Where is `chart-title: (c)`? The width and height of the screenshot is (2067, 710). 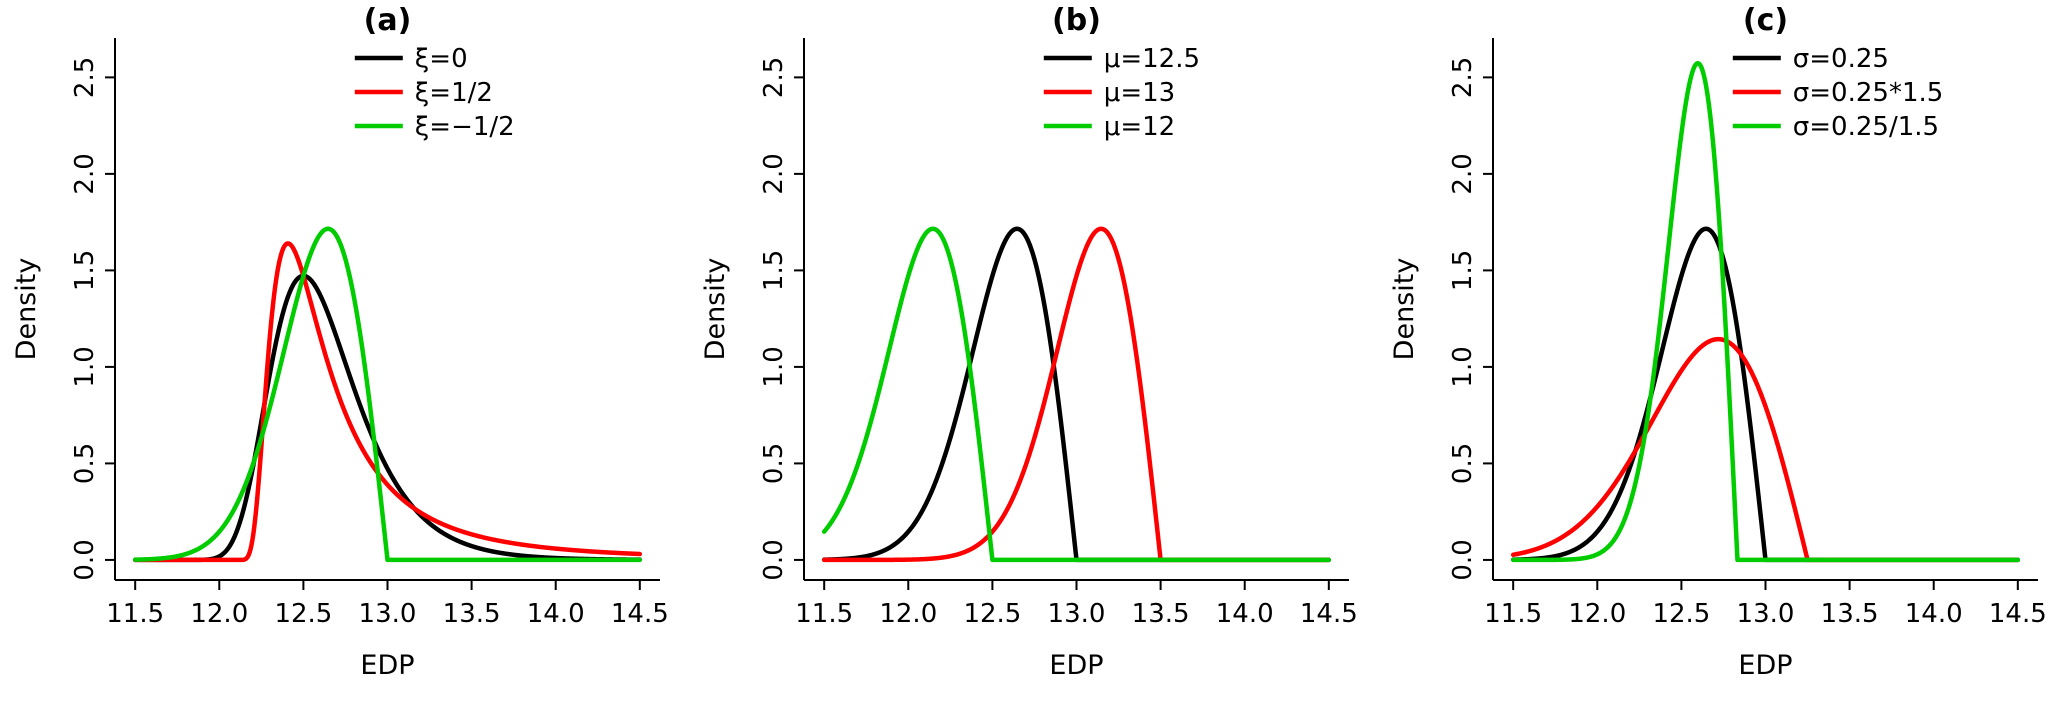
chart-title: (c) is located at coordinates (1765, 20).